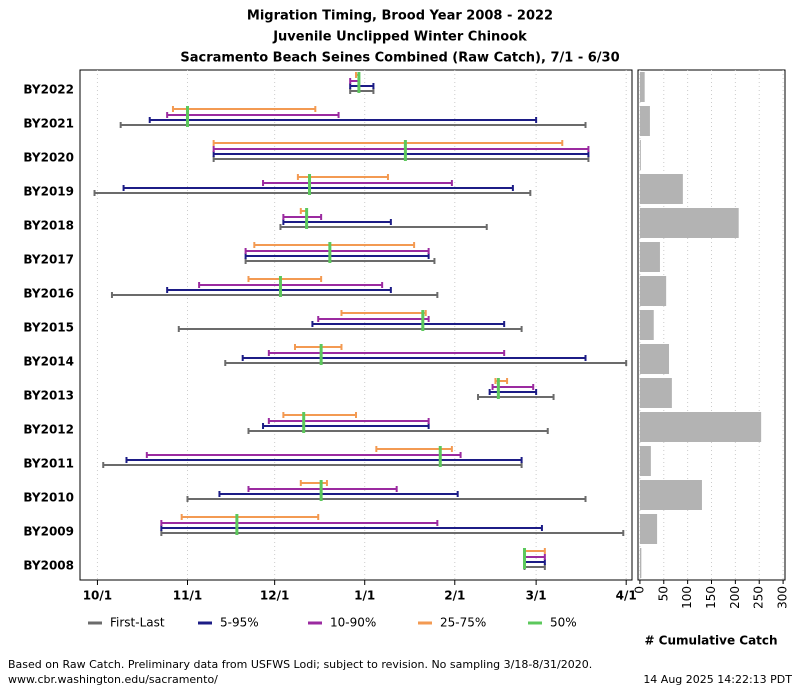 The image size is (800, 700). Describe the element at coordinates (639, 590) in the screenshot. I see `x-tick-label: 0` at that location.